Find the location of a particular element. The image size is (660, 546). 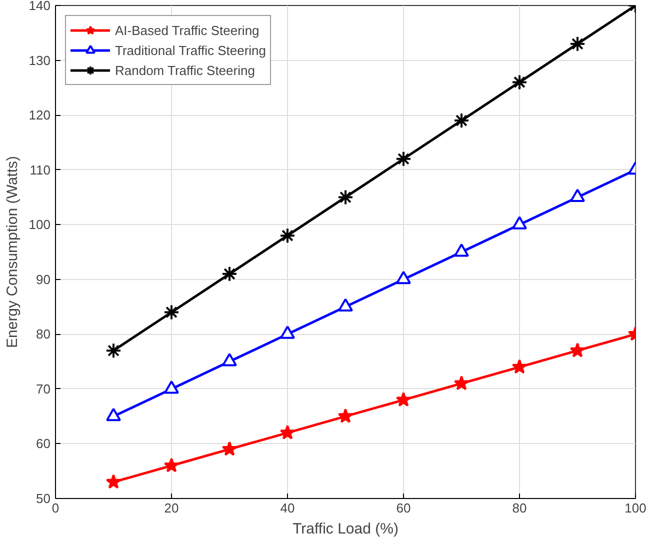

x-tick-label: 60 is located at coordinates (403, 508).